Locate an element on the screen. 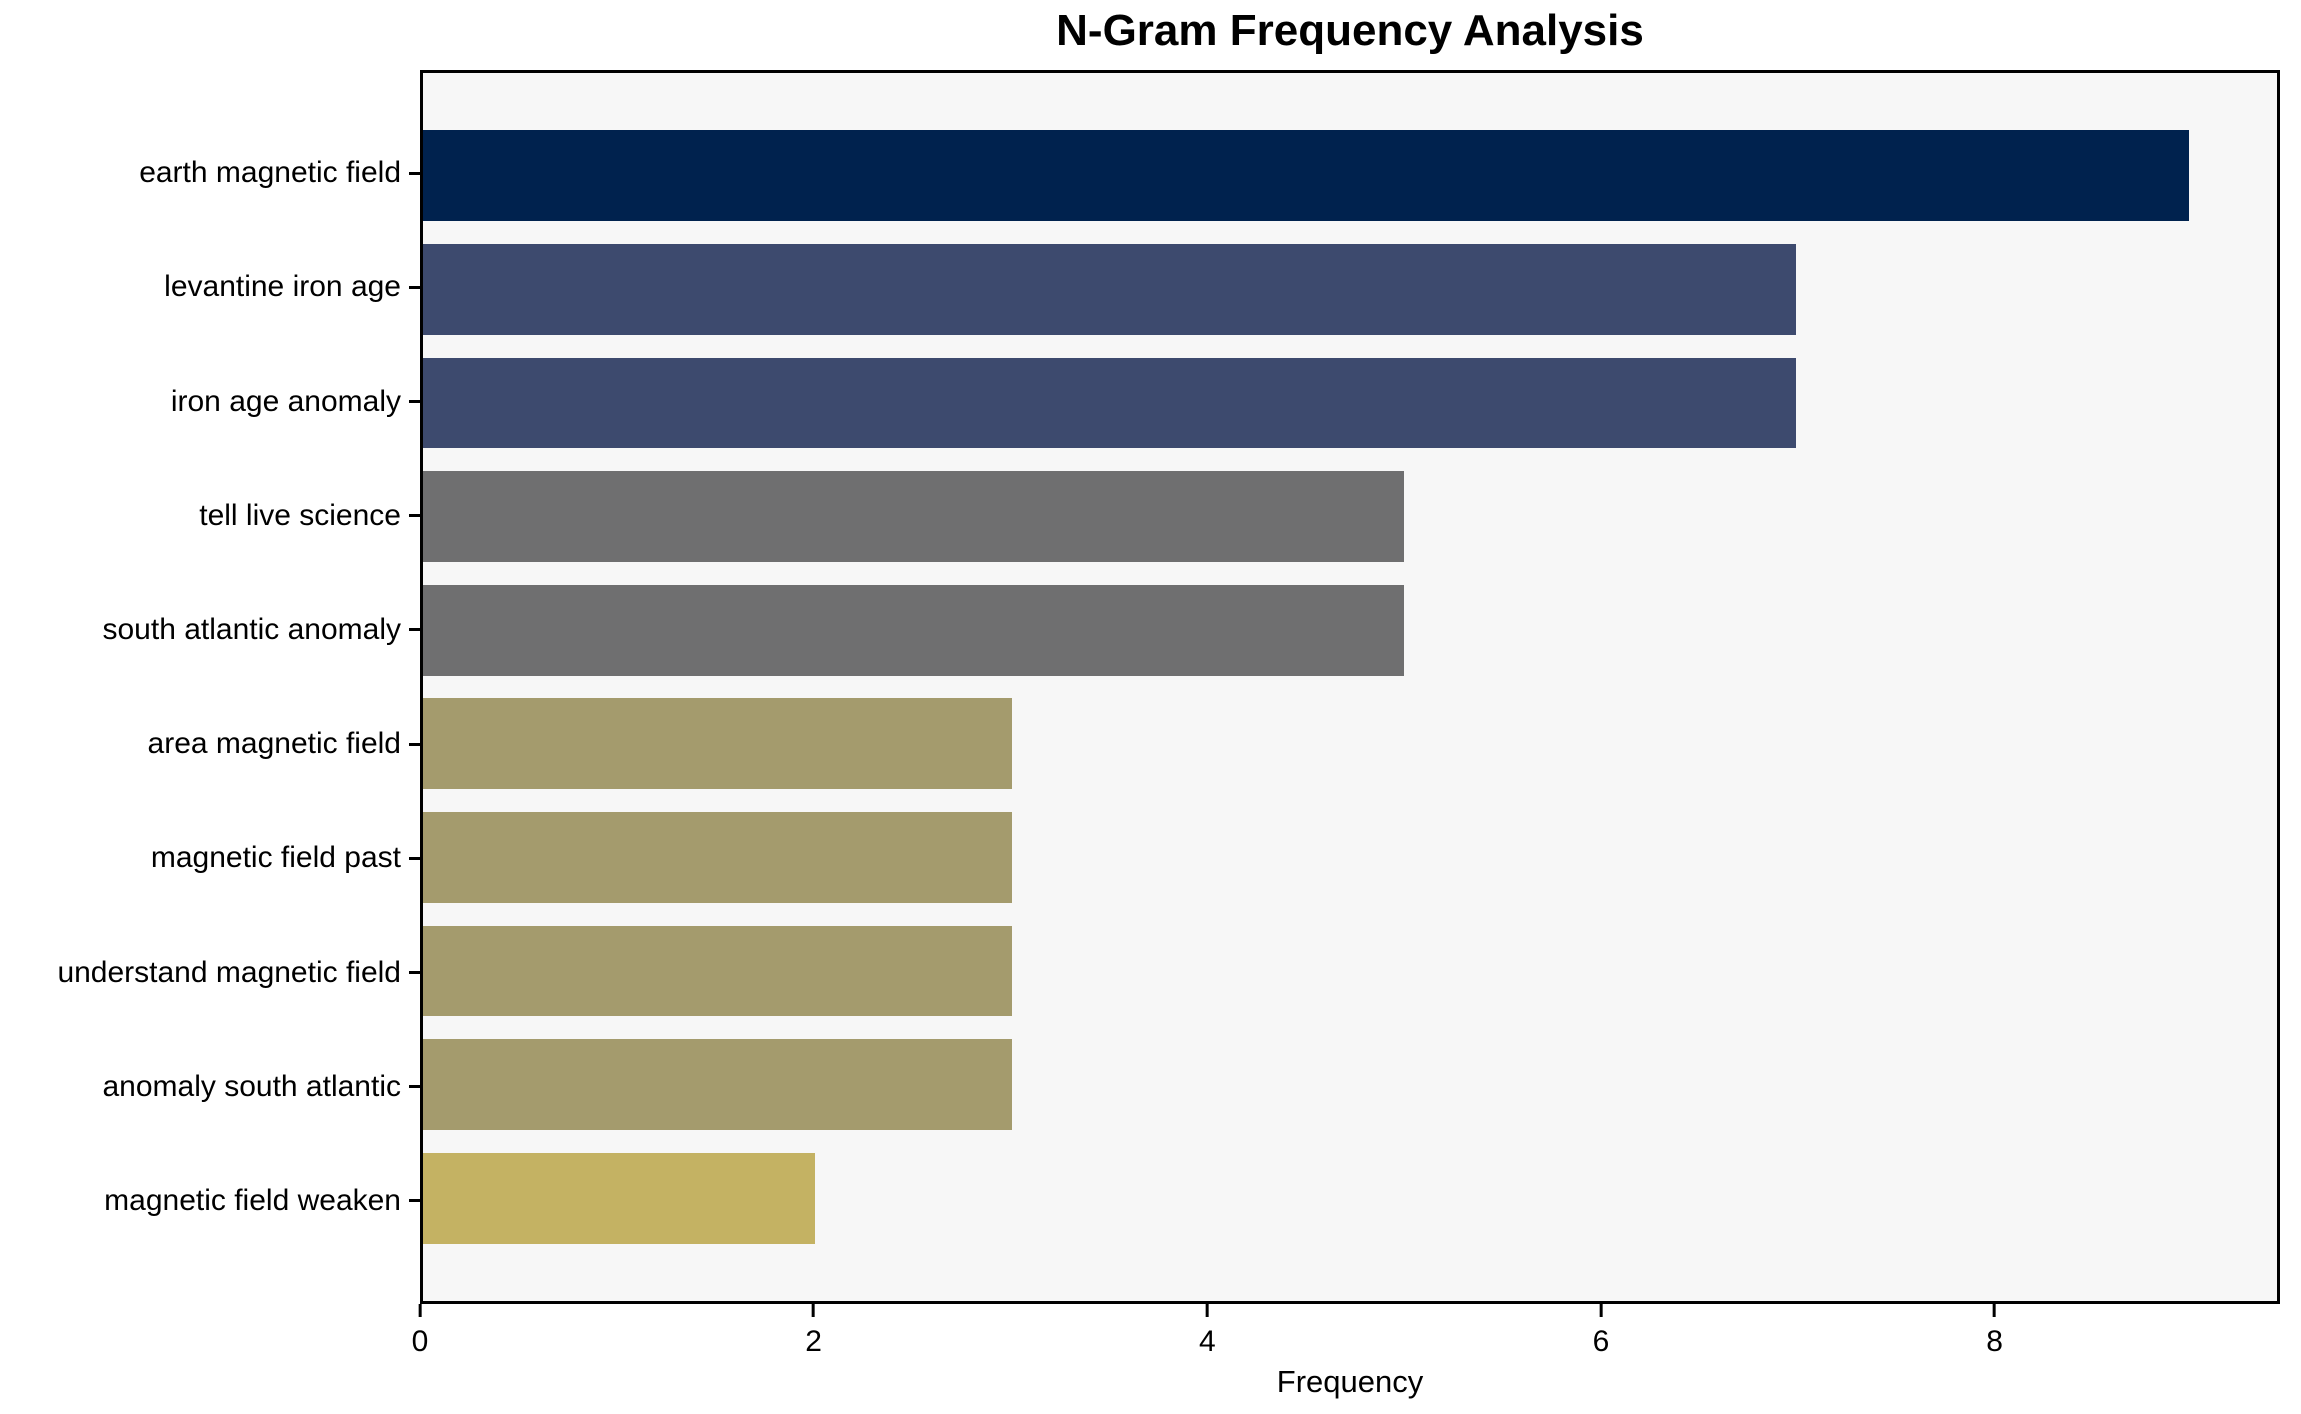 The image size is (2301, 1414). category-label-magnetic-field-weaken: magnetic field weaken is located at coordinates (252, 1200).